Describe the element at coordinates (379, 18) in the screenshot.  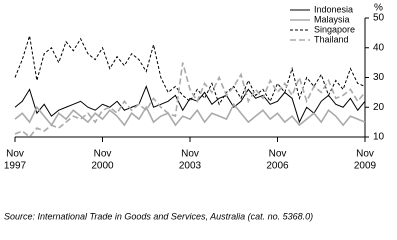
I see `y-tick-label: 50` at that location.